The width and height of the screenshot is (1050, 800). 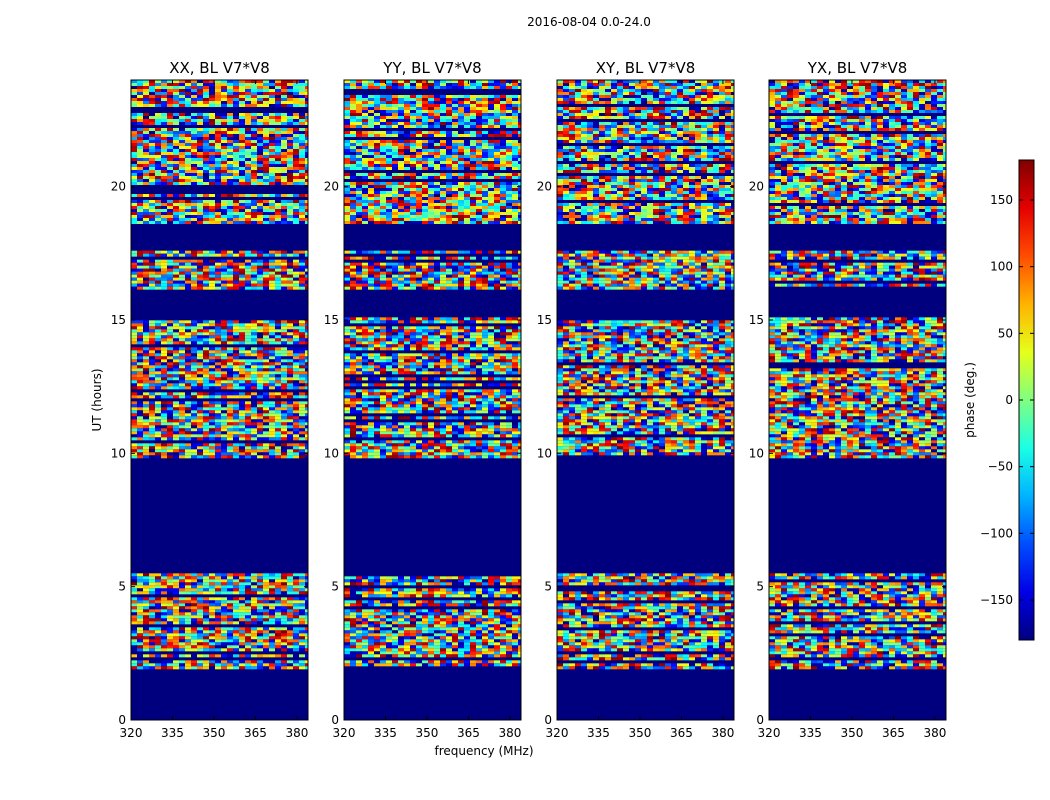 What do you see at coordinates (97, 399) in the screenshot?
I see `y-axis-label: UT (hours)` at bounding box center [97, 399].